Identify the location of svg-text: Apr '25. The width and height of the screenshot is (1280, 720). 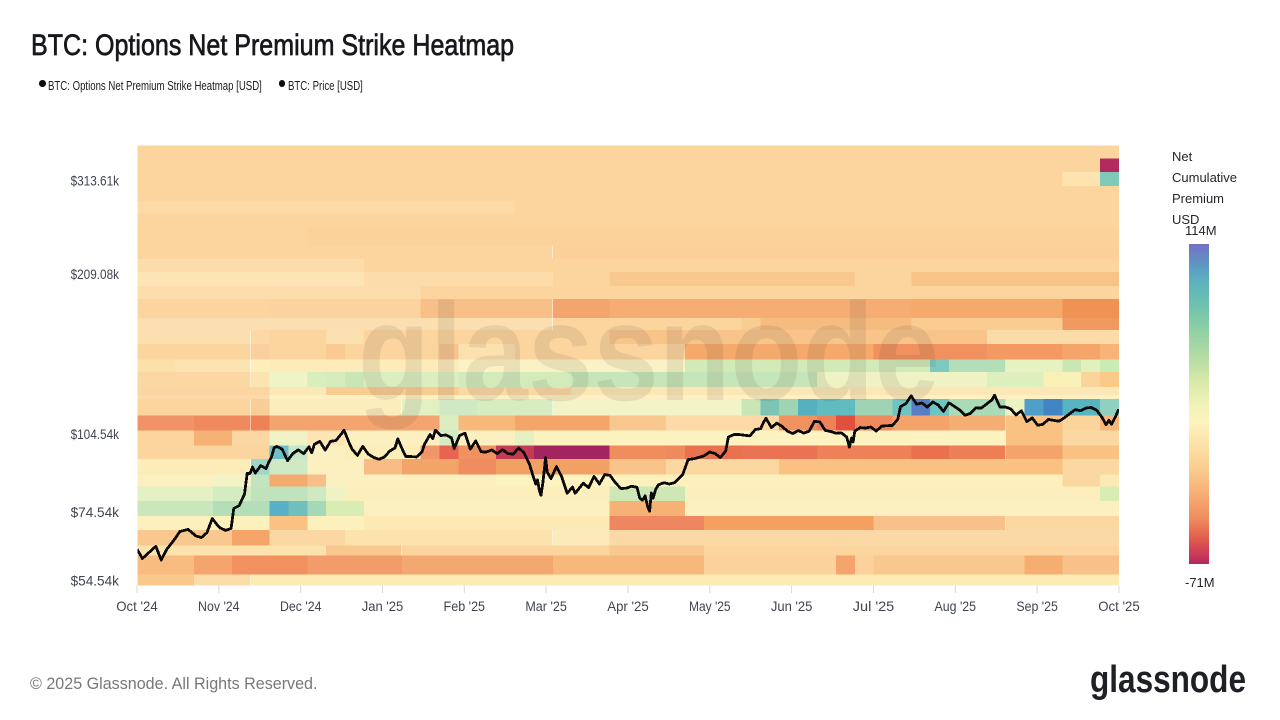
(628, 606).